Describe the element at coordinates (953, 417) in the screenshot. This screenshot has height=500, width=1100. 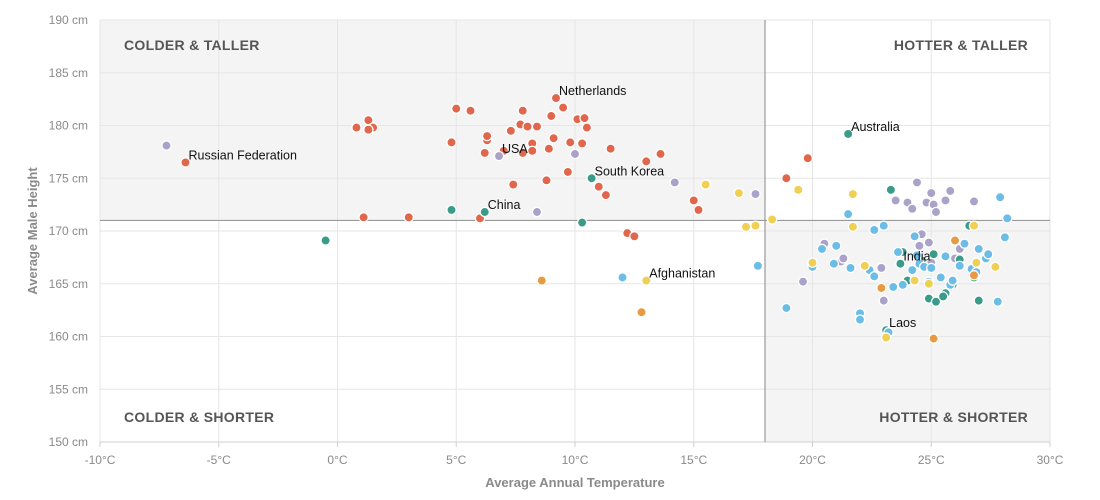
I see `quadrant-label-bottom-right: HOTTER & SHORTER` at that location.